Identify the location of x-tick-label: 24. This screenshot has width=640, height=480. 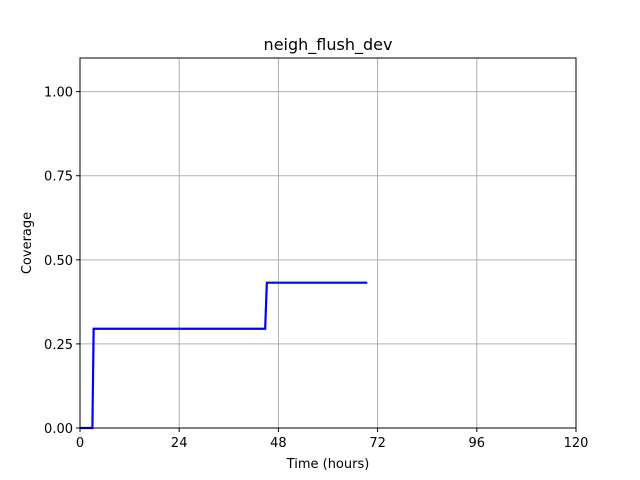
(179, 443).